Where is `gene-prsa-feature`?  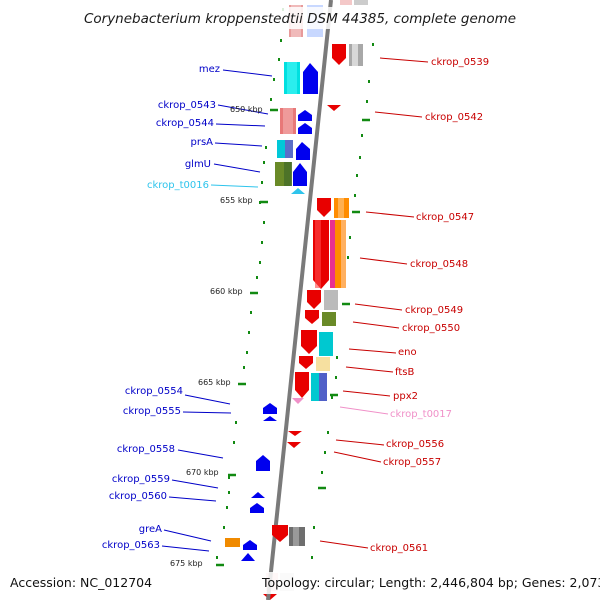 gene-prsa-feature is located at coordinates (293, 150).